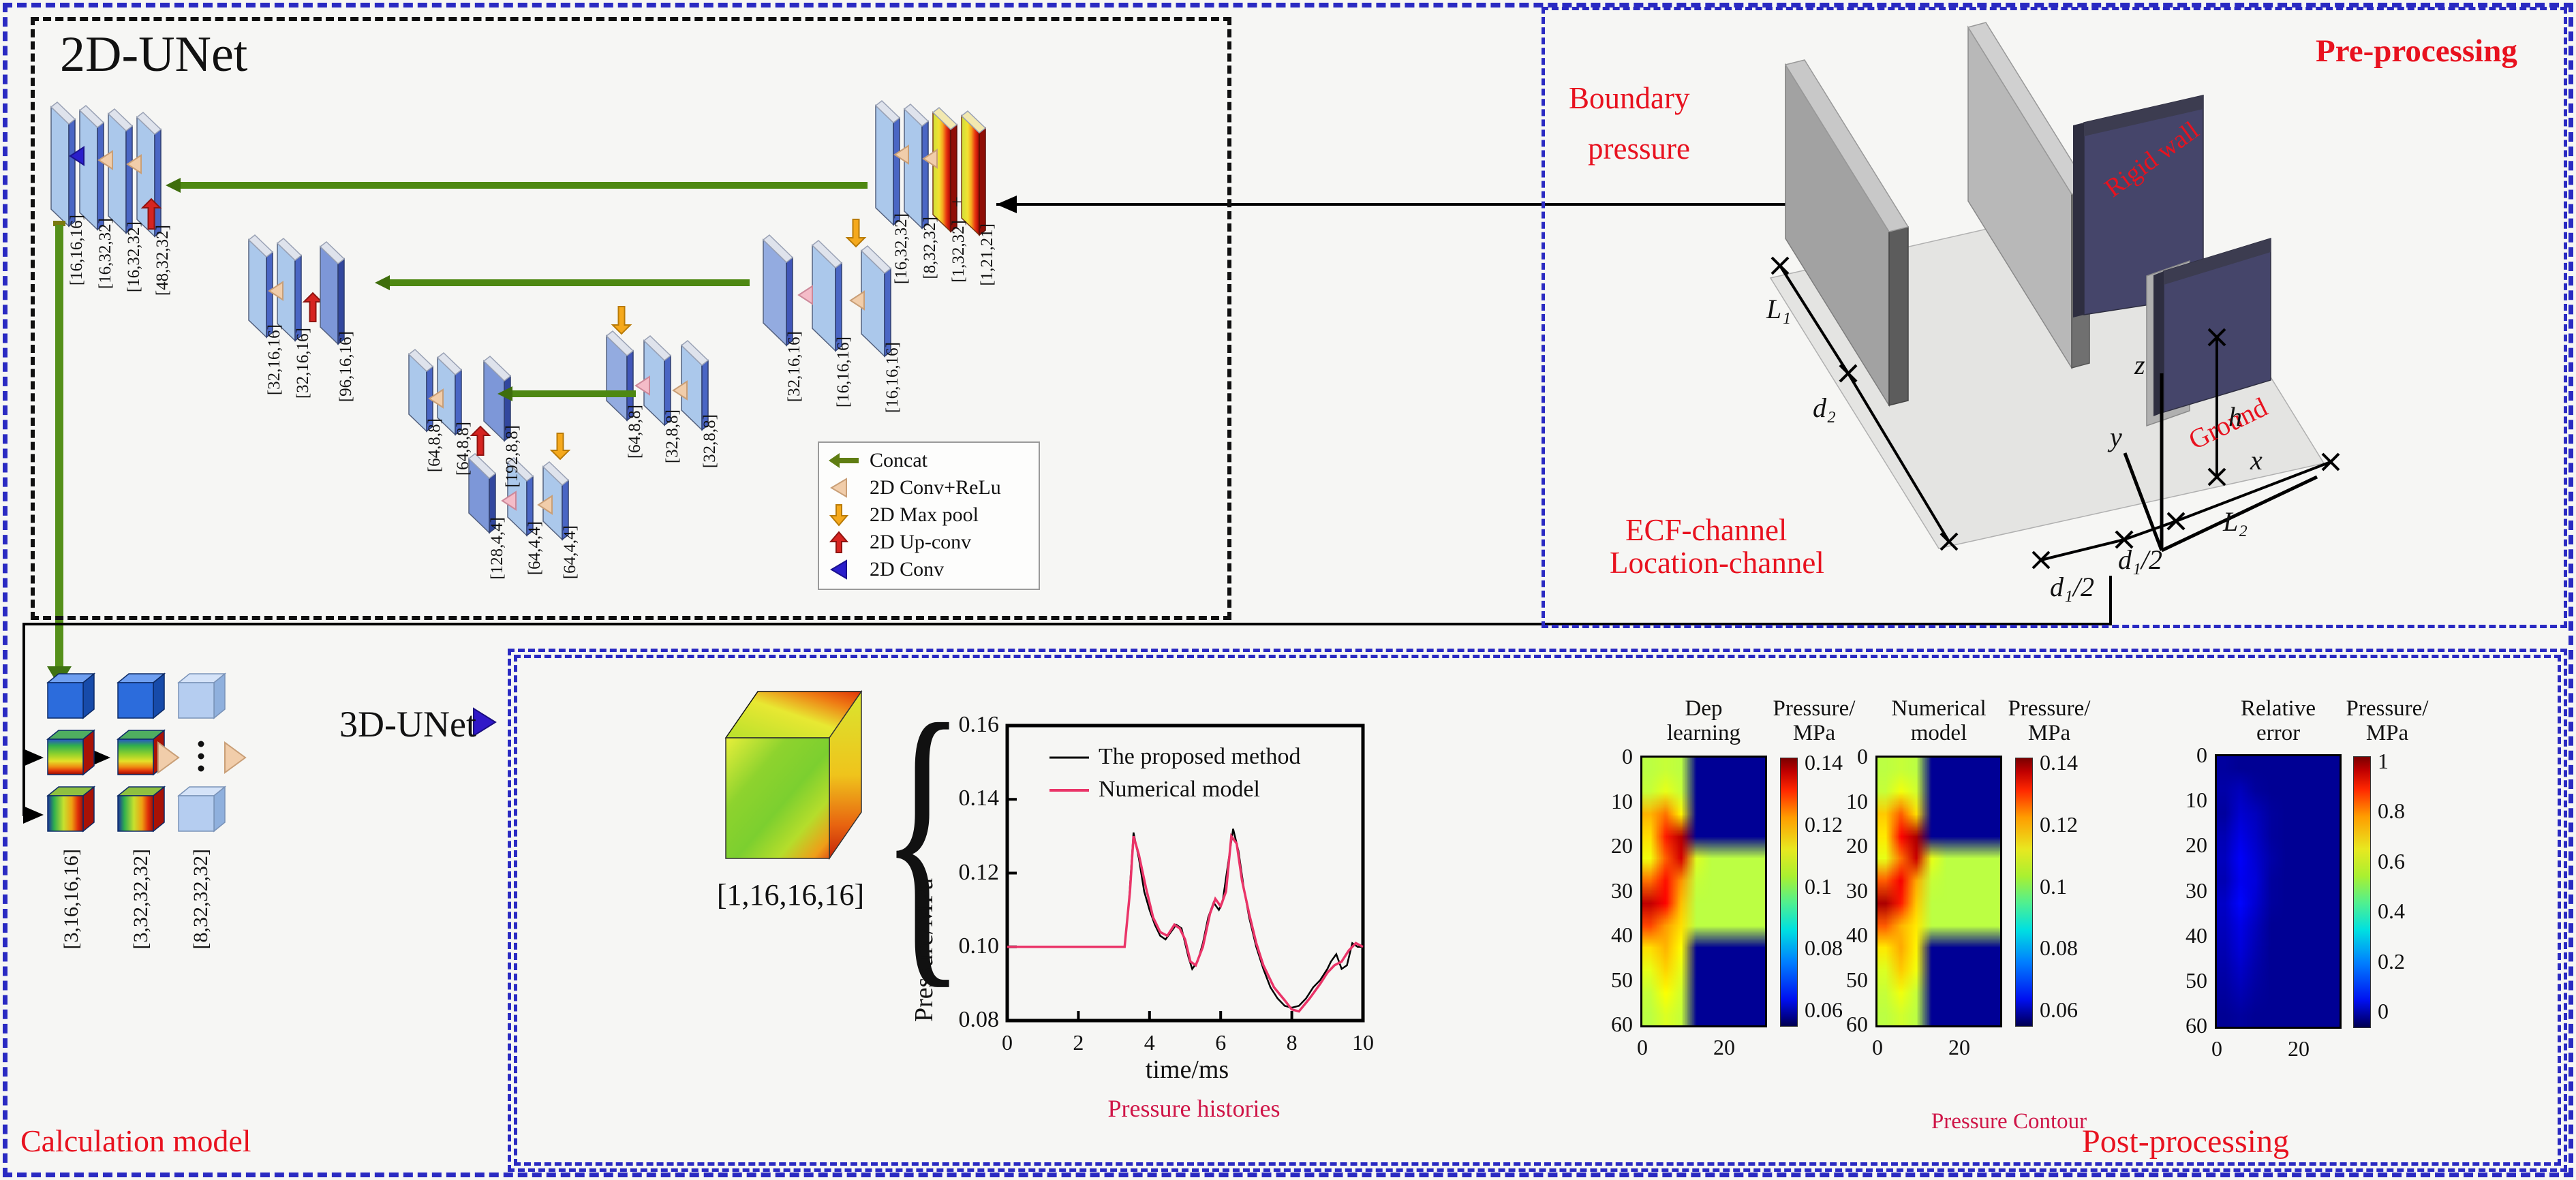  Describe the element at coordinates (173, 186) in the screenshot. I see `concat-skip-line-1-head` at that location.